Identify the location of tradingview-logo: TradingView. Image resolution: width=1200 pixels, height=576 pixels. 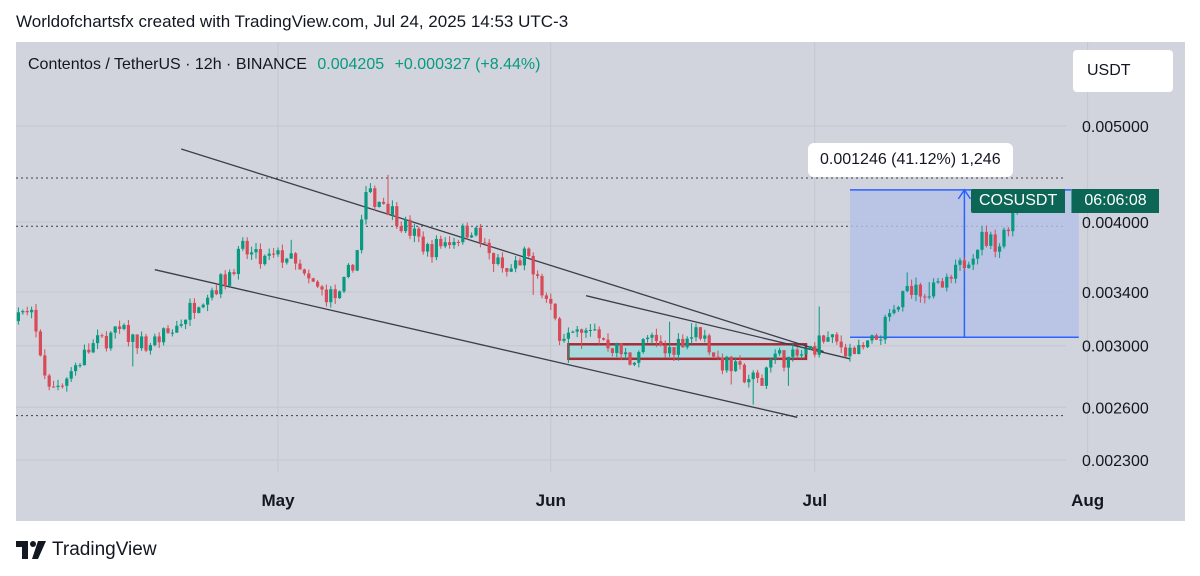
(86, 550).